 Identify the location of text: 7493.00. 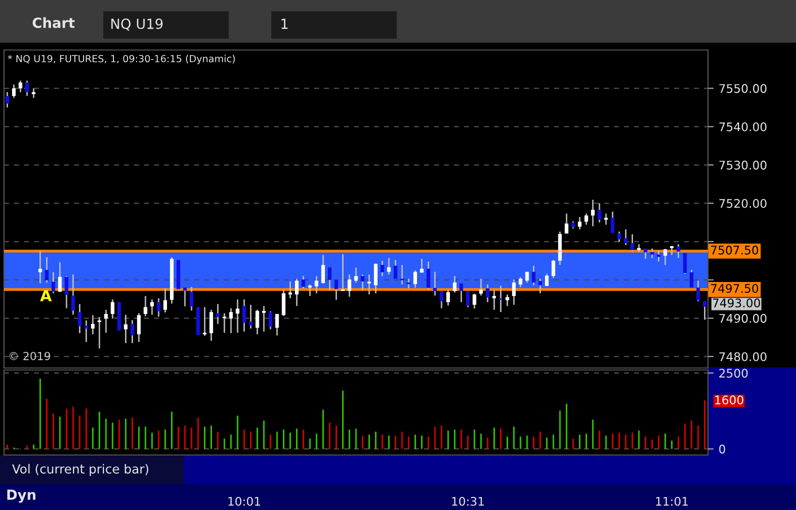
(736, 303).